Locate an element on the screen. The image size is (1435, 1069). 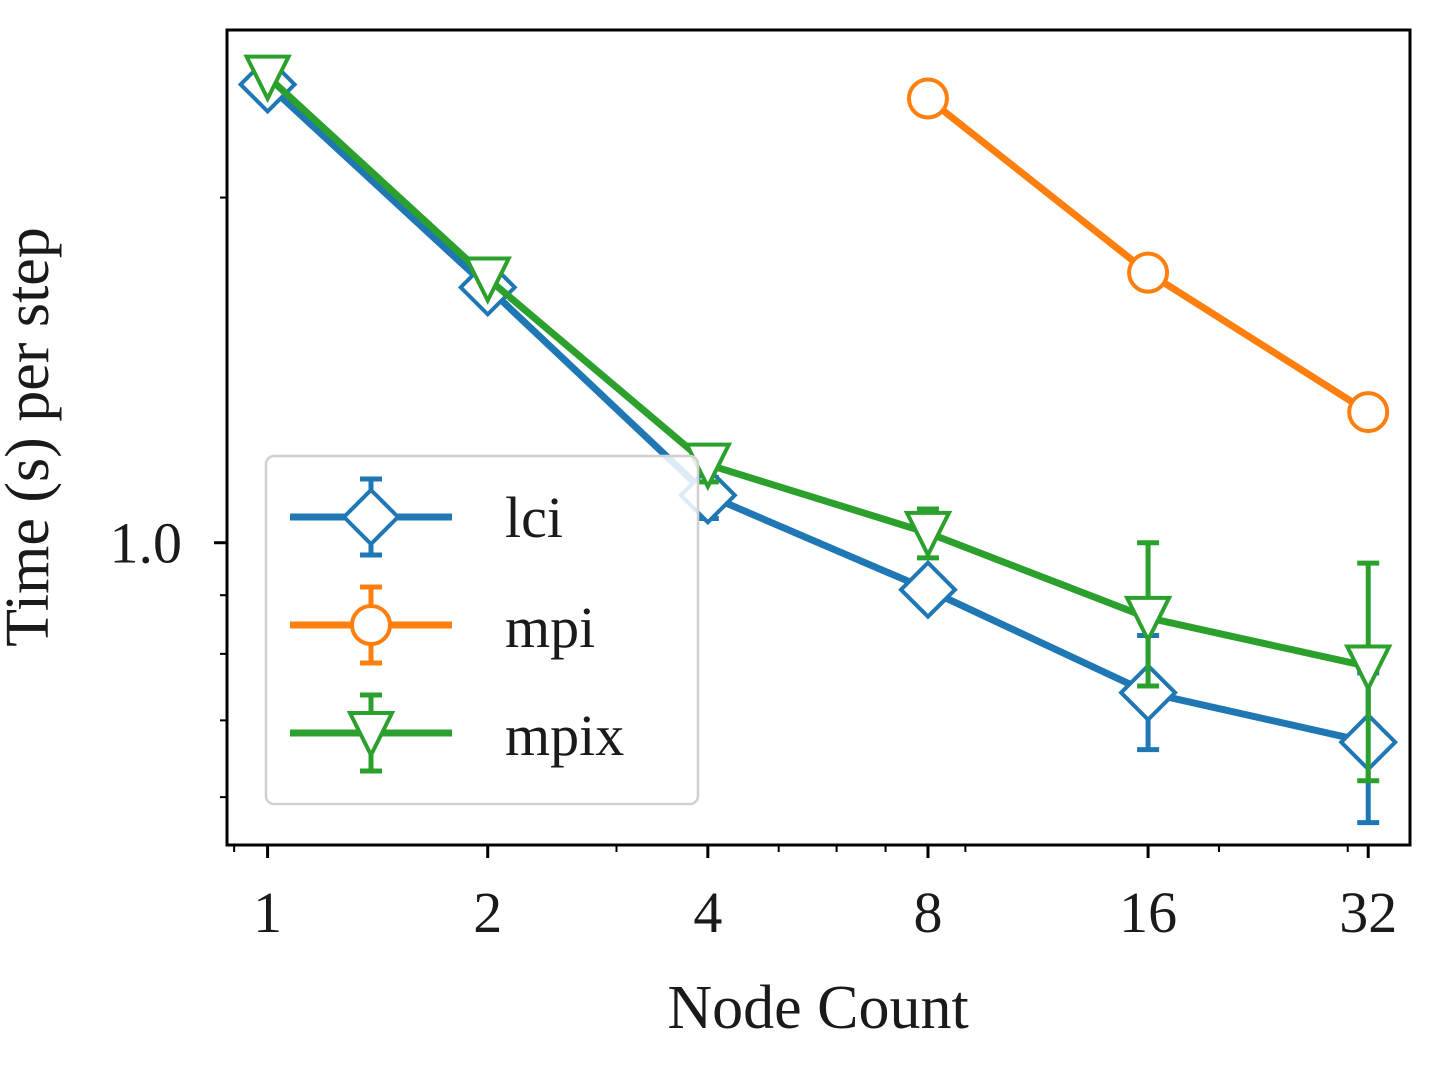
x-tick-label: 8 is located at coordinates (927, 912).